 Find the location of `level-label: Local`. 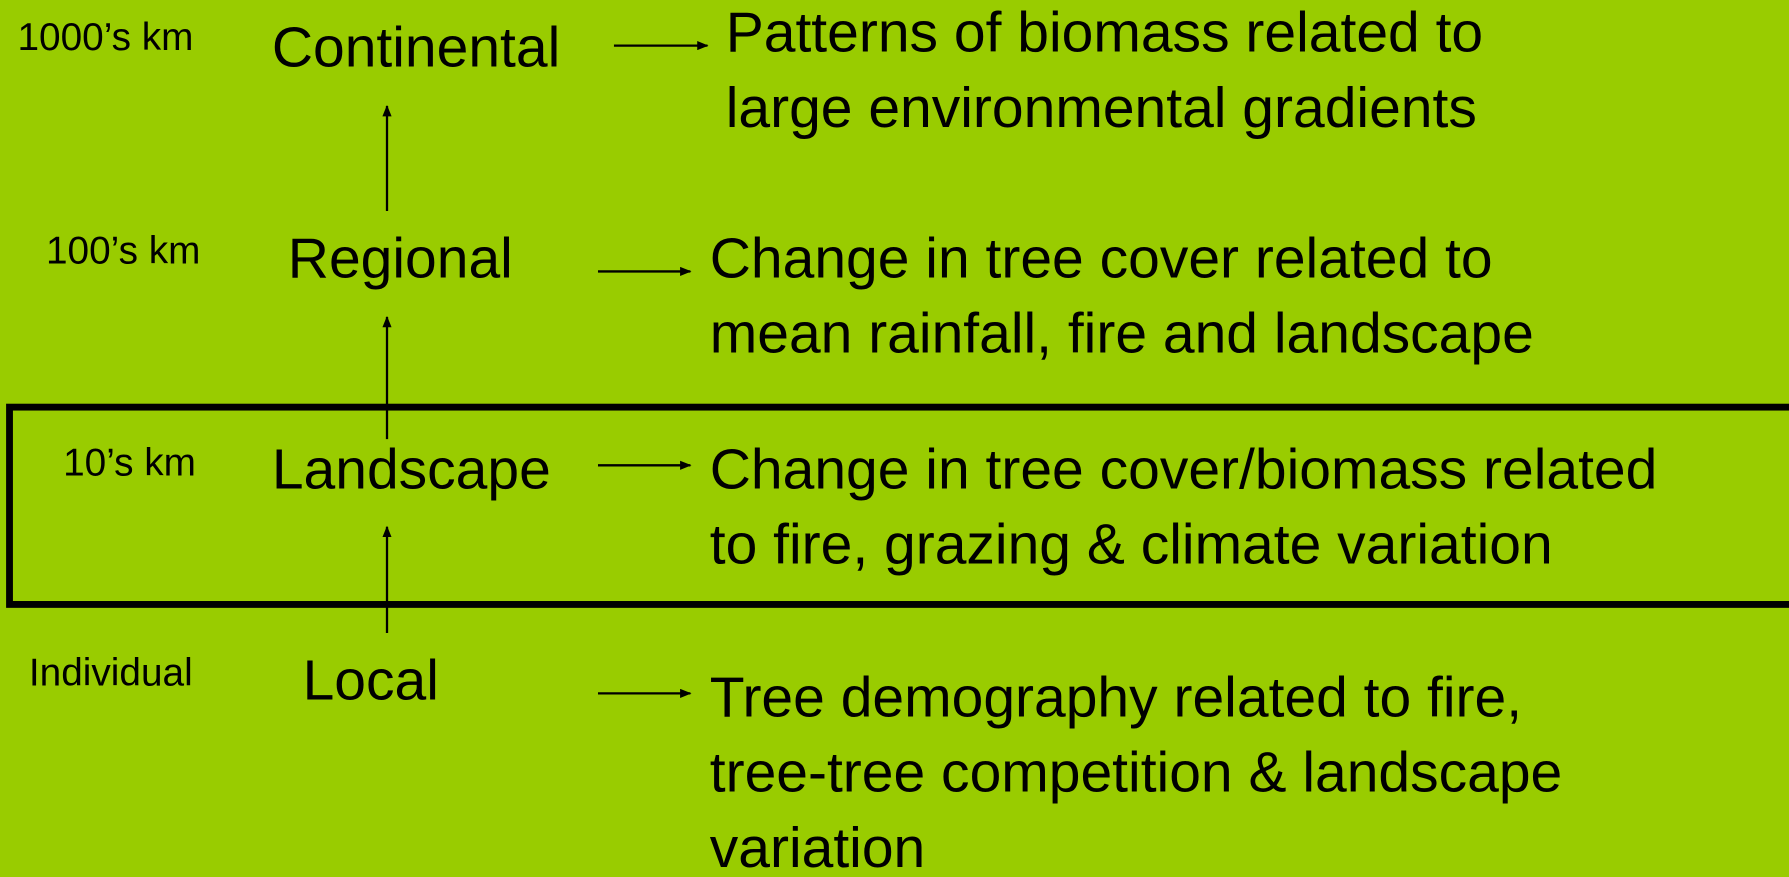

level-label: Local is located at coordinates (371, 680).